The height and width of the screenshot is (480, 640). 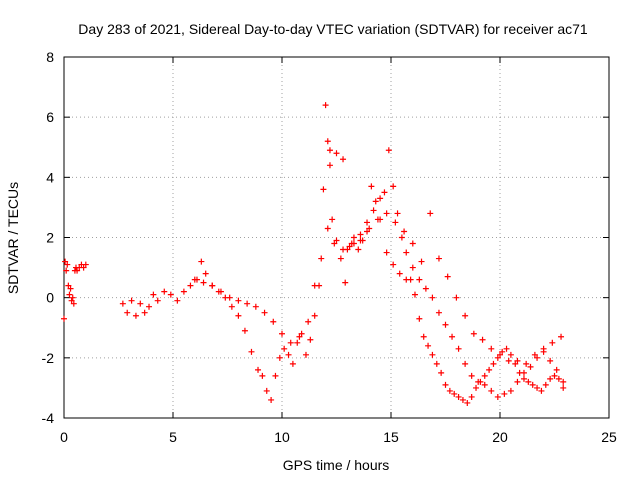 I want to click on x-tick-label: 10, so click(x=282, y=437).